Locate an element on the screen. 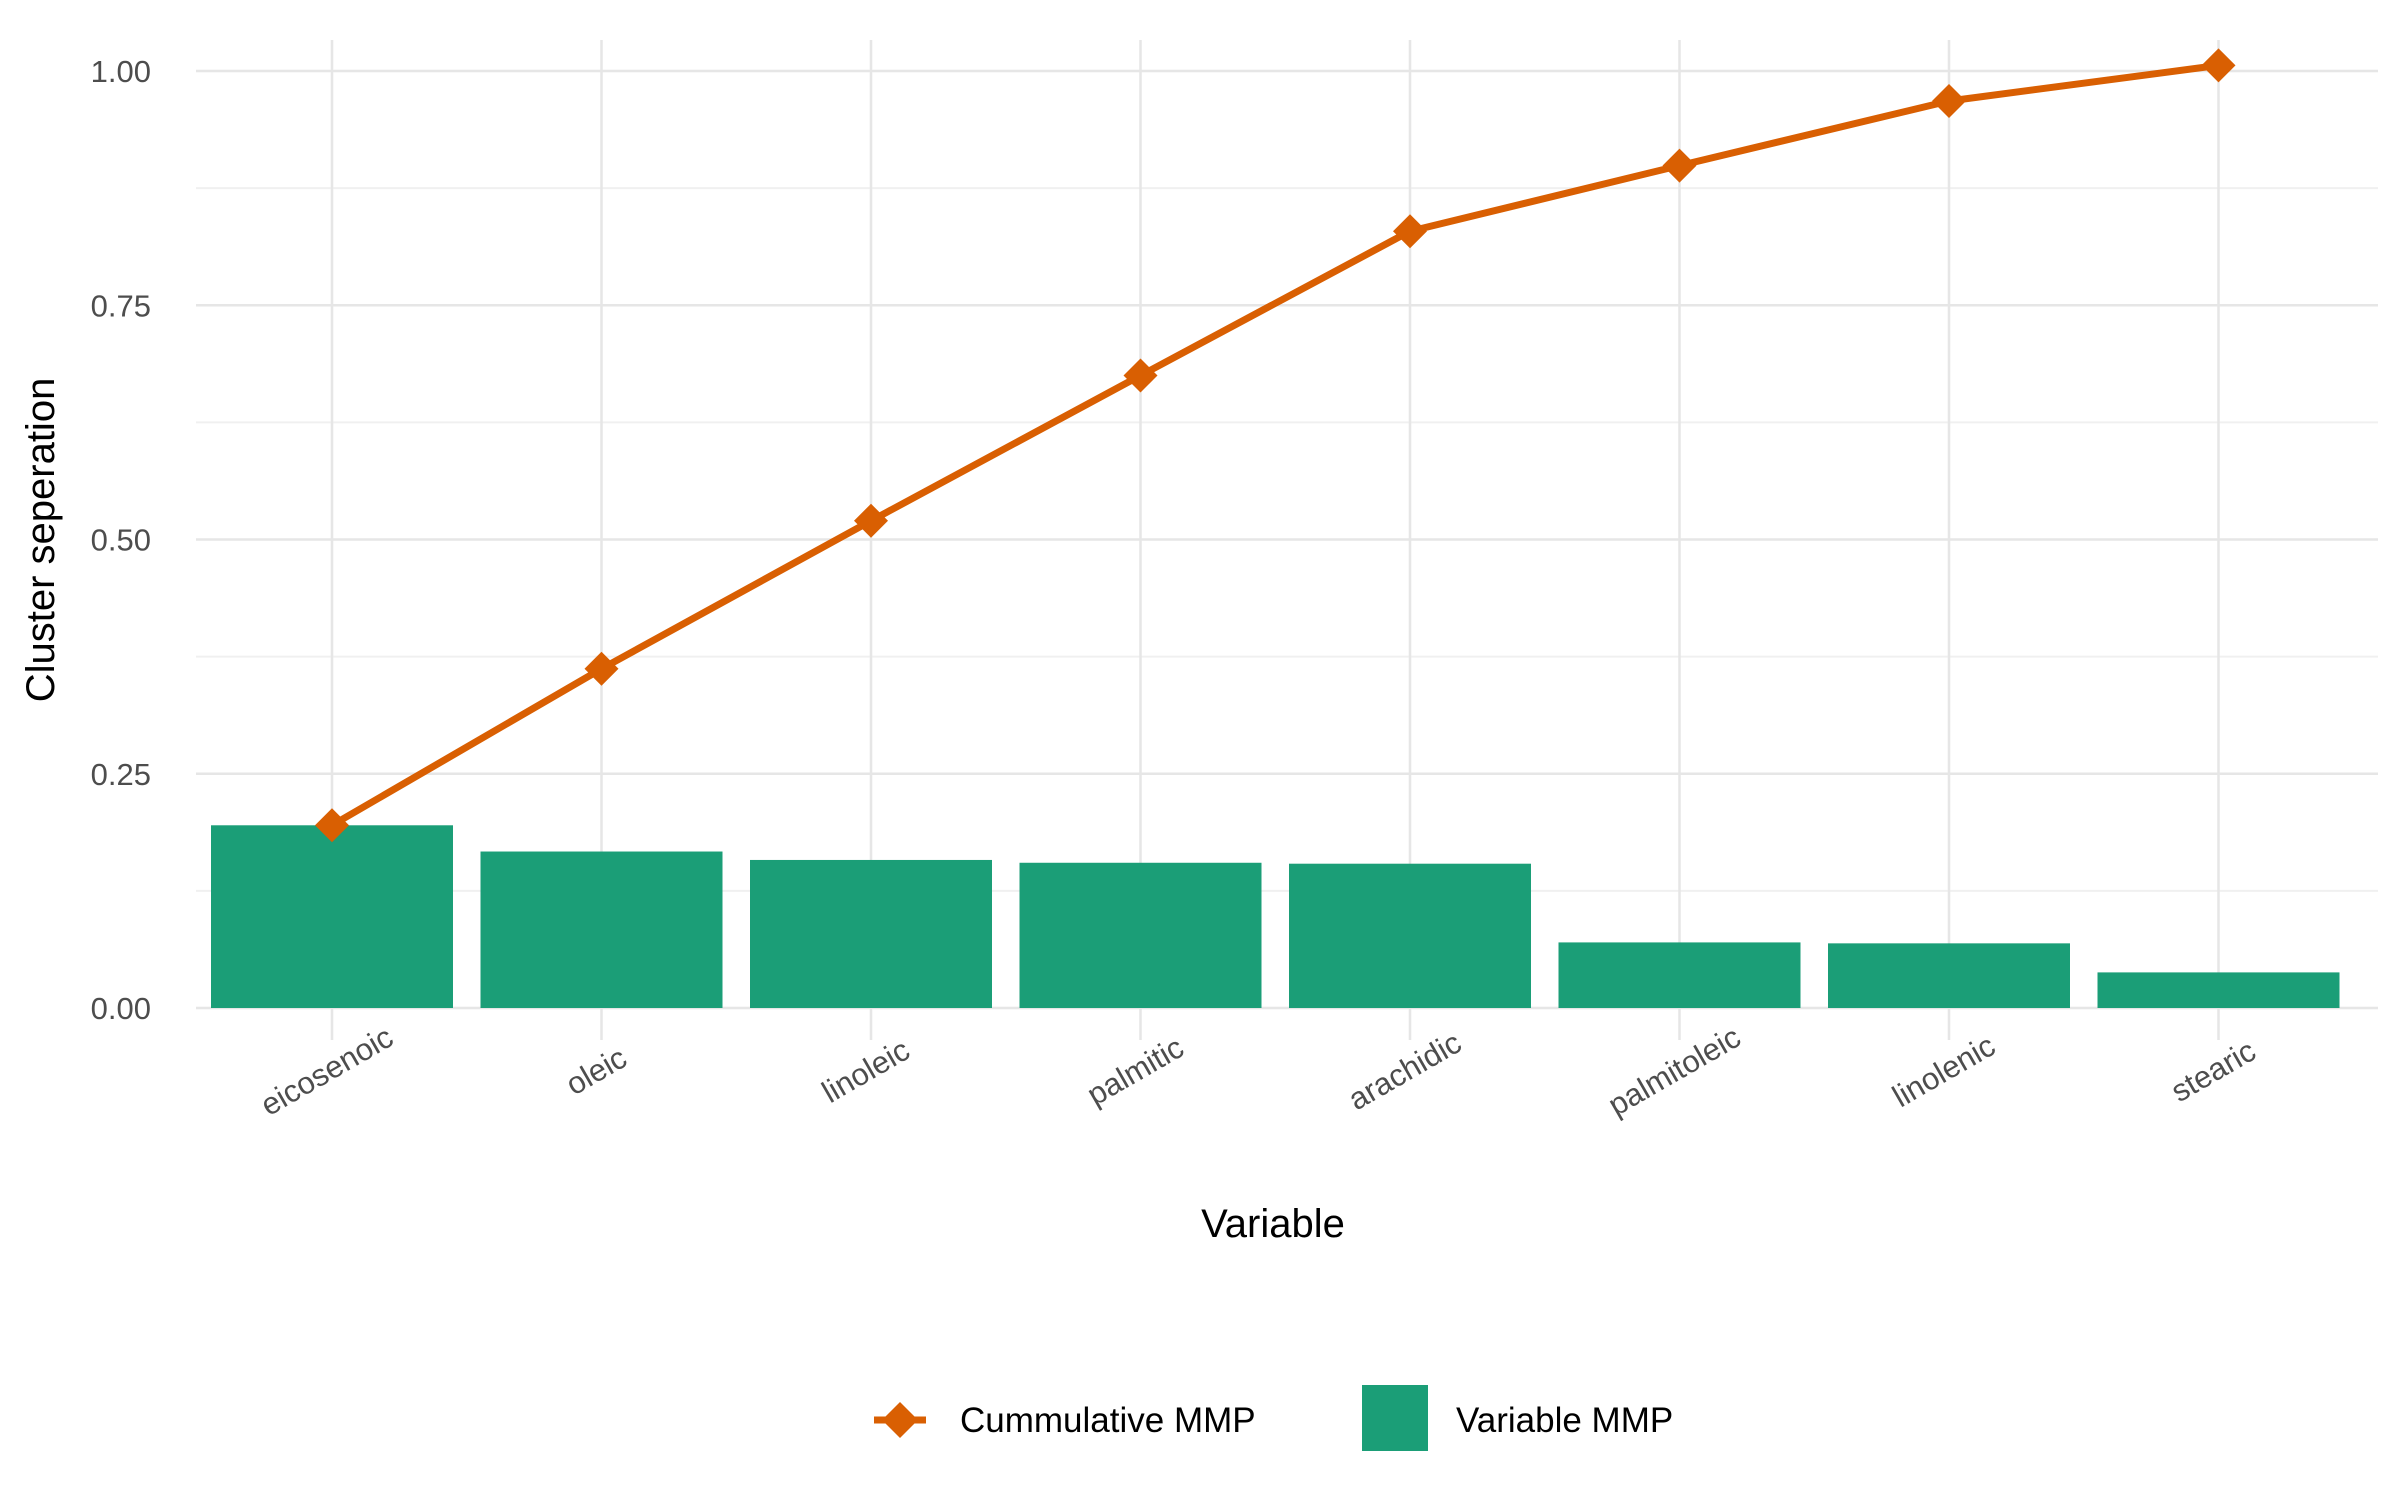 The height and width of the screenshot is (1499, 2399). legend-item-line: Cummulative MMP is located at coordinates (1065, 1420).